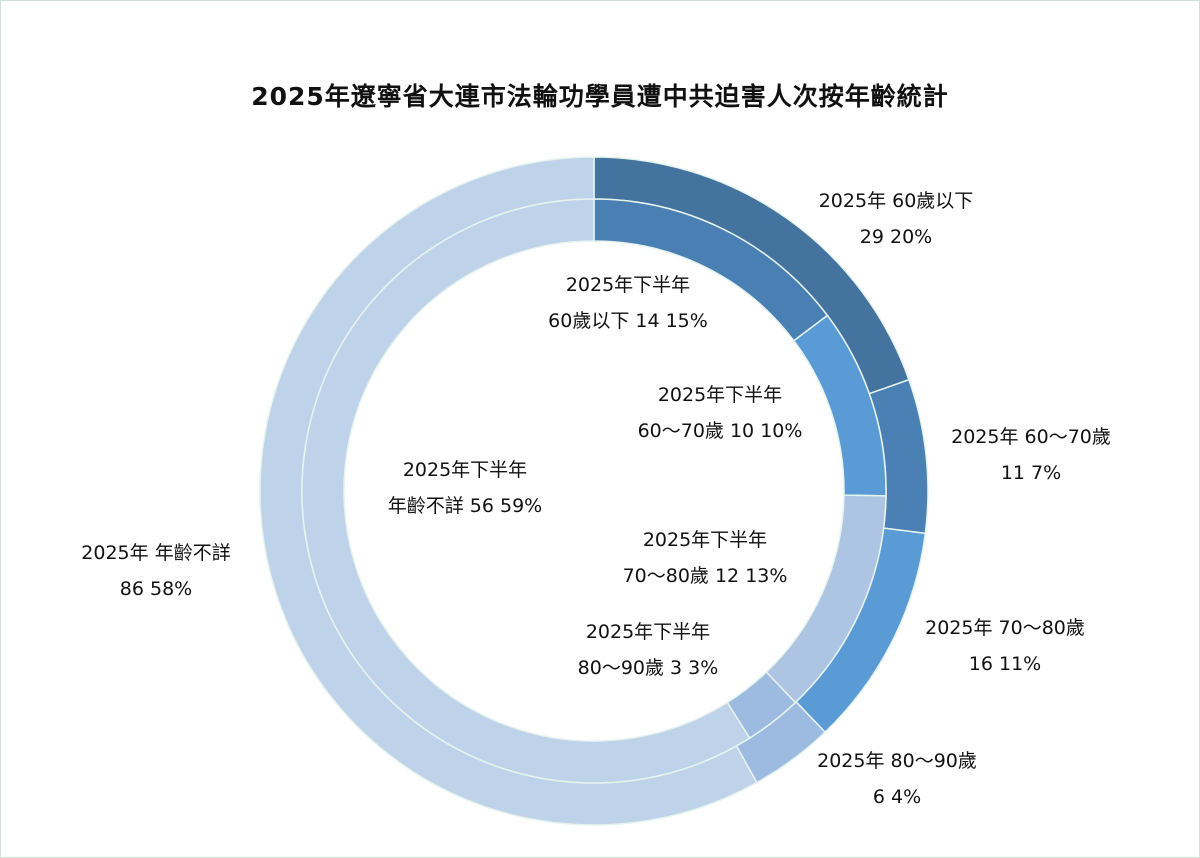 This screenshot has width=1200, height=858. What do you see at coordinates (896, 201) in the screenshot?
I see `label-line: 2025年 60歲以下` at bounding box center [896, 201].